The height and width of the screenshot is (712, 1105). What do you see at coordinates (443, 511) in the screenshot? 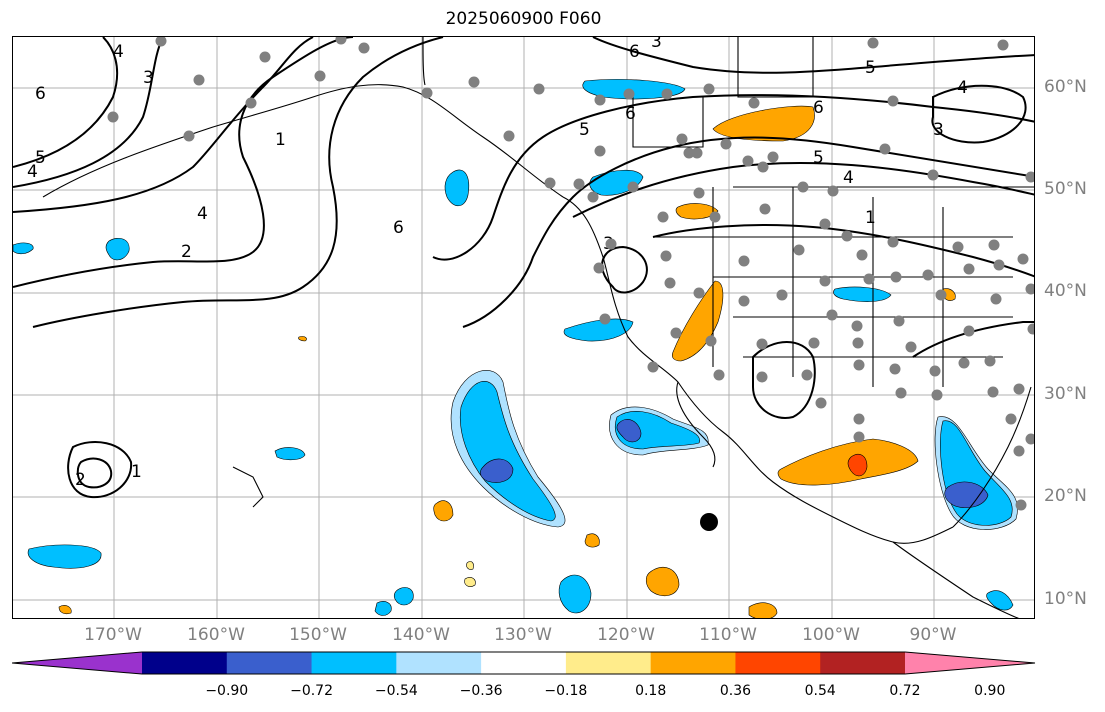
I see `pos-region-pacific-mid` at bounding box center [443, 511].